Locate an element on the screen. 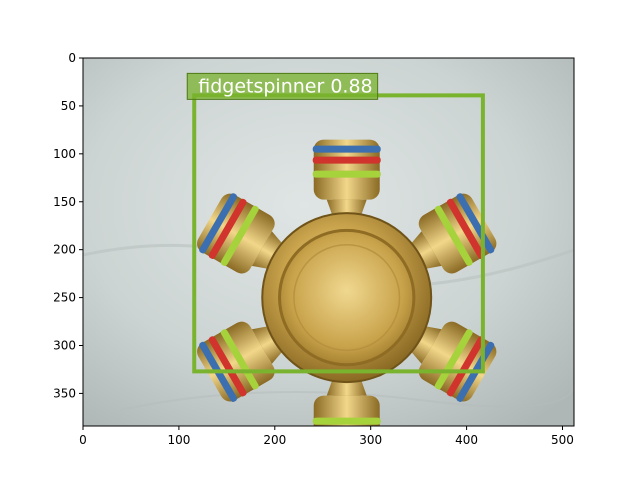  x-tick-label: 100 is located at coordinates (178, 440).